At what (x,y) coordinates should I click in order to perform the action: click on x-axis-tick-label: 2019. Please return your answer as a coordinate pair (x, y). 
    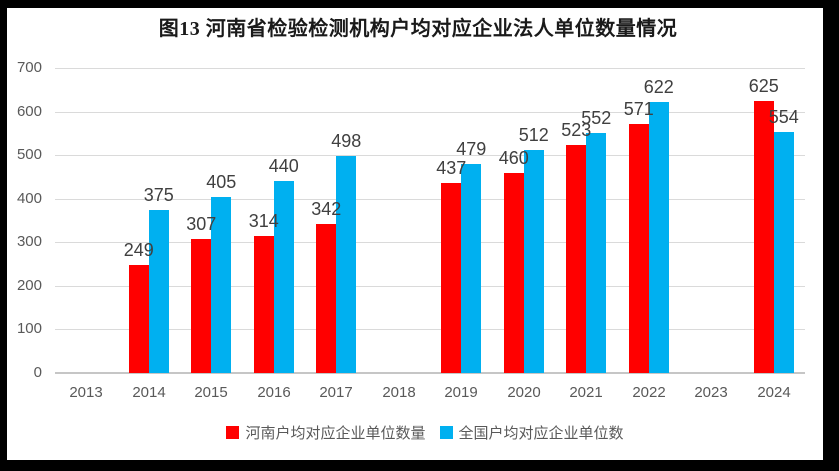
    Looking at the image, I should click on (461, 392).